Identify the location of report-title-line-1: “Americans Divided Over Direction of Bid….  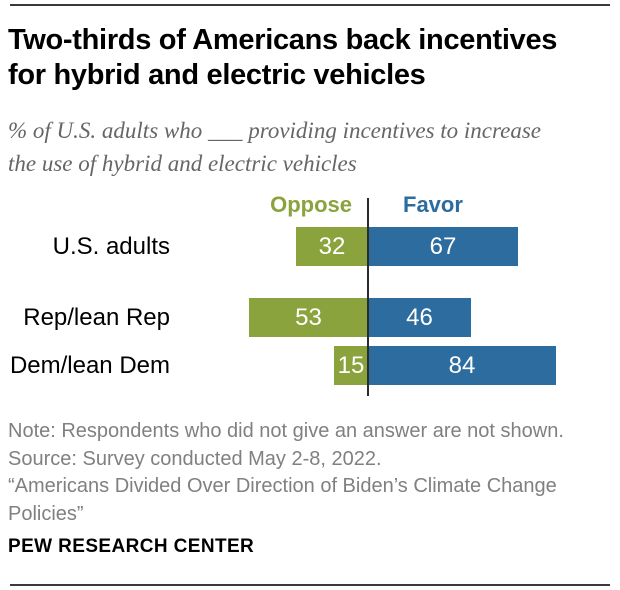
(282, 486).